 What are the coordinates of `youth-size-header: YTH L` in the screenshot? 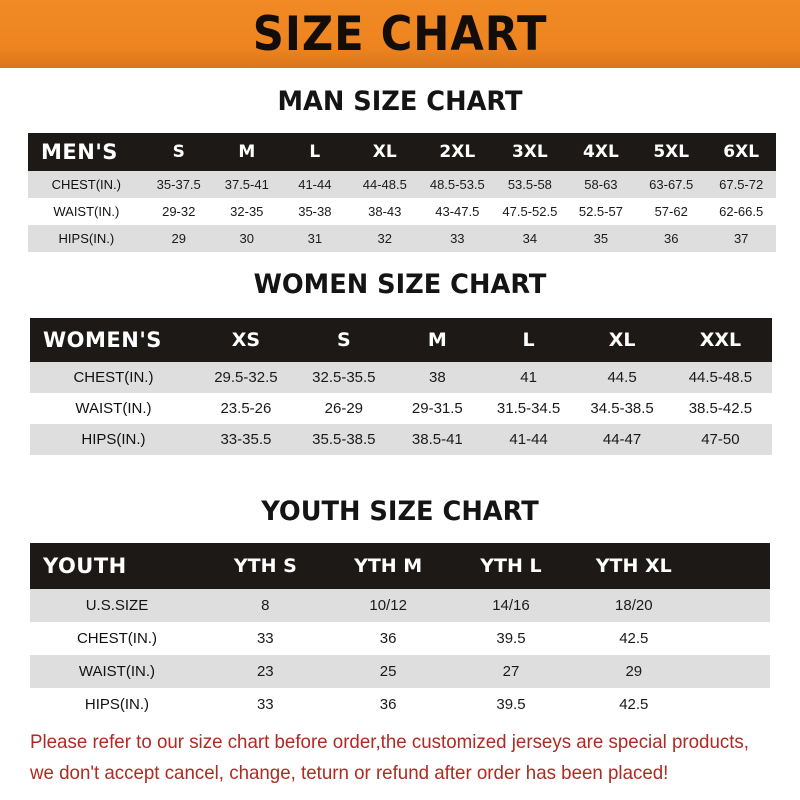 It's located at (511, 566).